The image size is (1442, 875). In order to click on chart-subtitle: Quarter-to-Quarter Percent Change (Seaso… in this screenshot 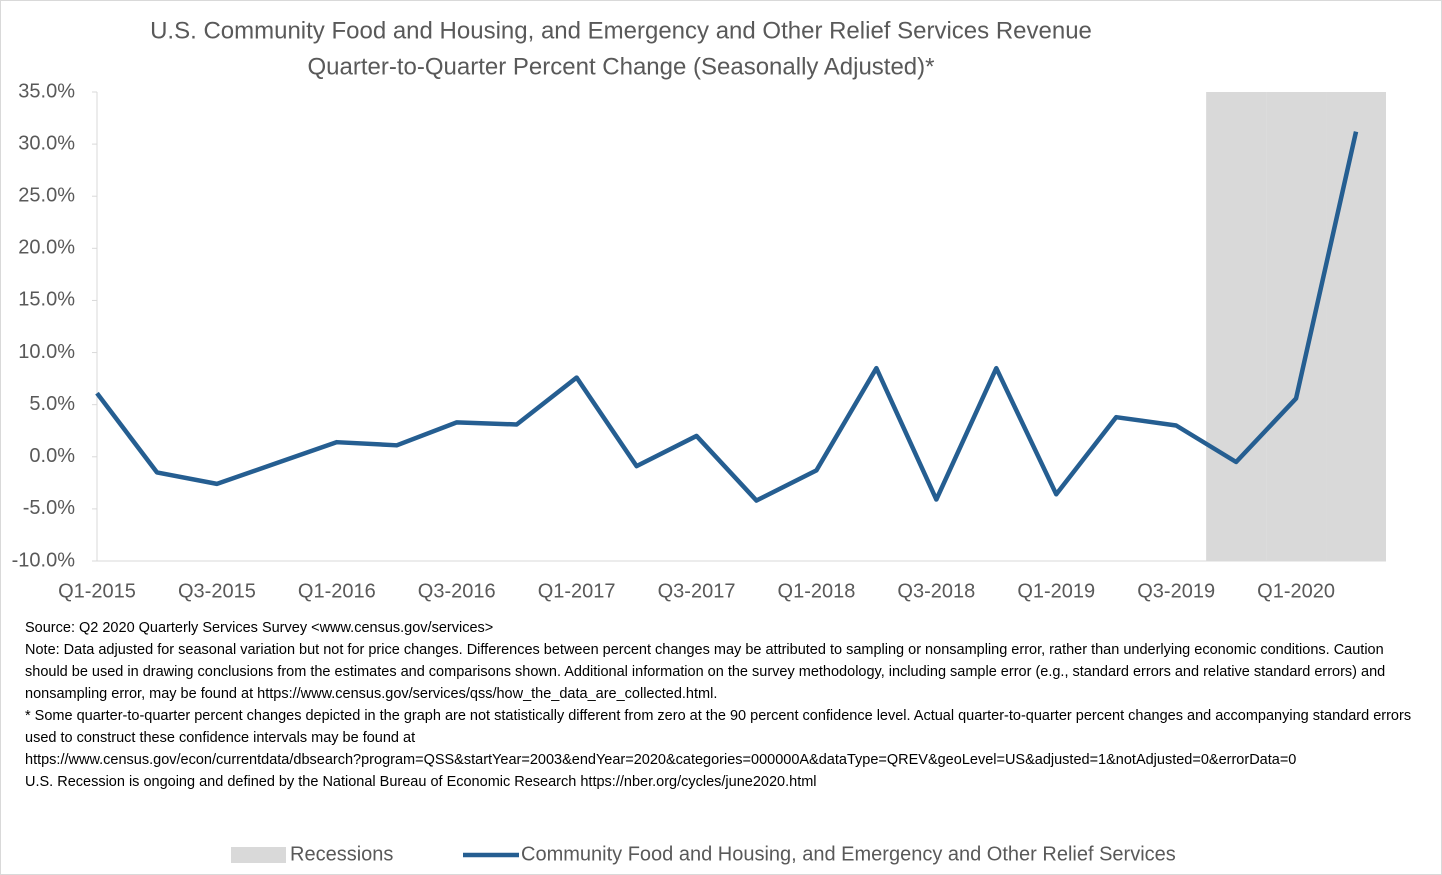, I will do `click(621, 66)`.